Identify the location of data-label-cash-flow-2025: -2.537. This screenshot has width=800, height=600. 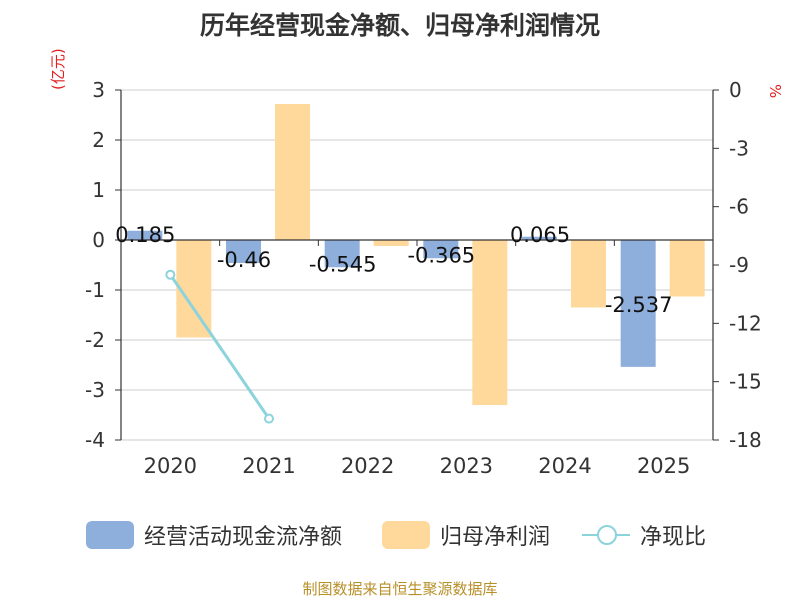
(639, 305).